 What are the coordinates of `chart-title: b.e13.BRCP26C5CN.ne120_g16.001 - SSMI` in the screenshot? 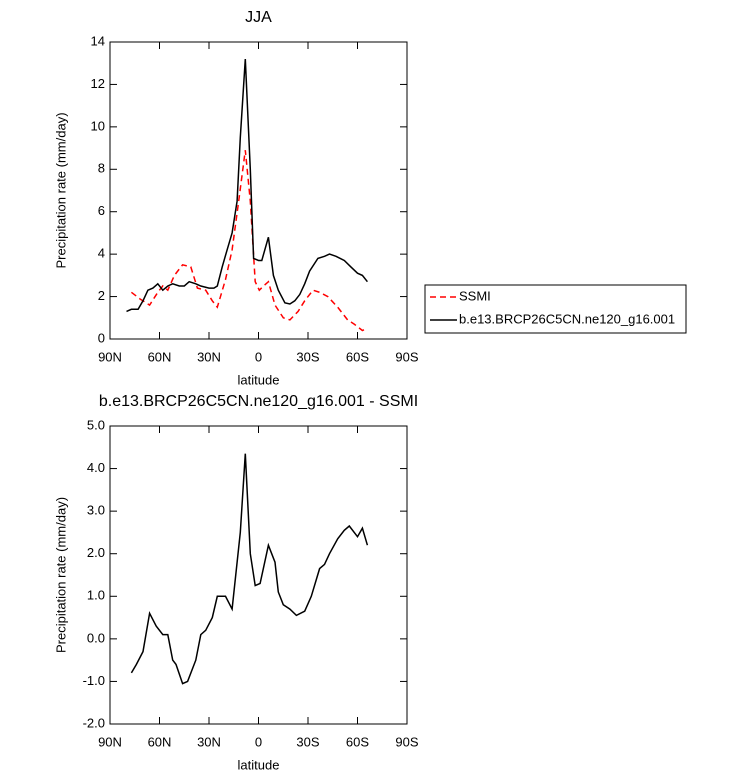 It's located at (258, 401).